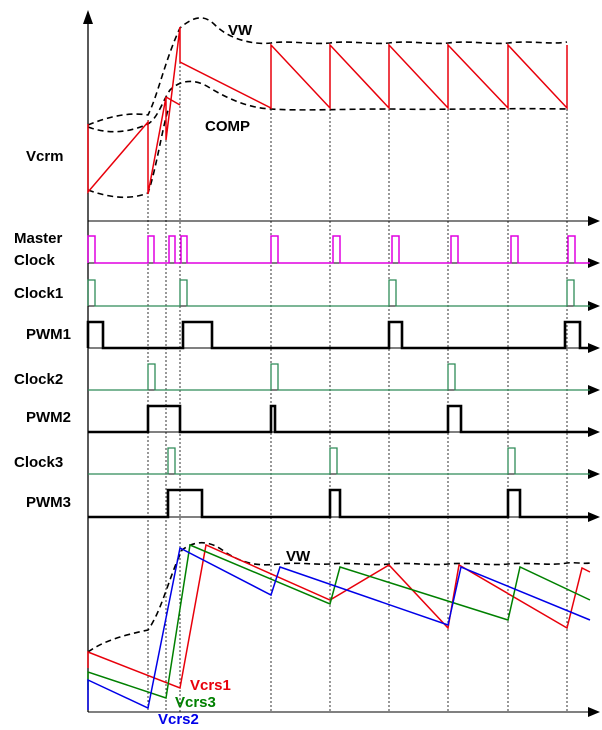  What do you see at coordinates (339, 597) in the screenshot?
I see `vw-envelope-bottom` at bounding box center [339, 597].